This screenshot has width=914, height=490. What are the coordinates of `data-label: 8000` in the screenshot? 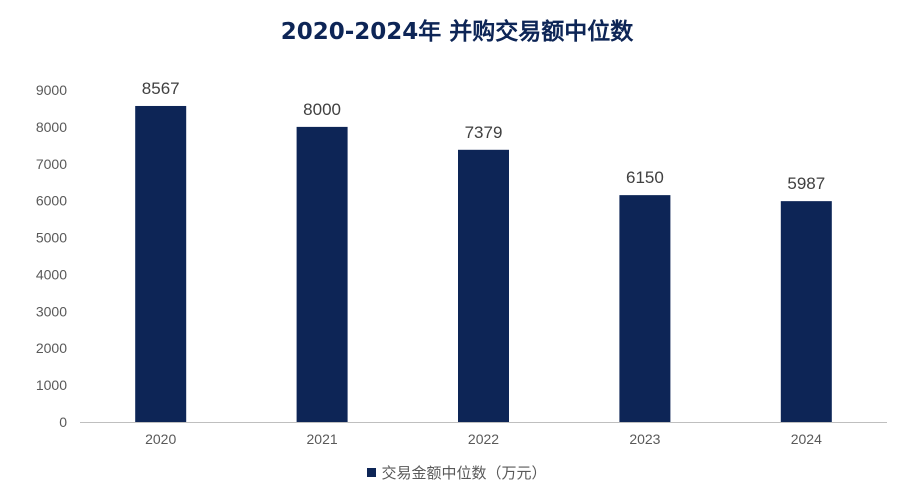 It's located at (322, 109).